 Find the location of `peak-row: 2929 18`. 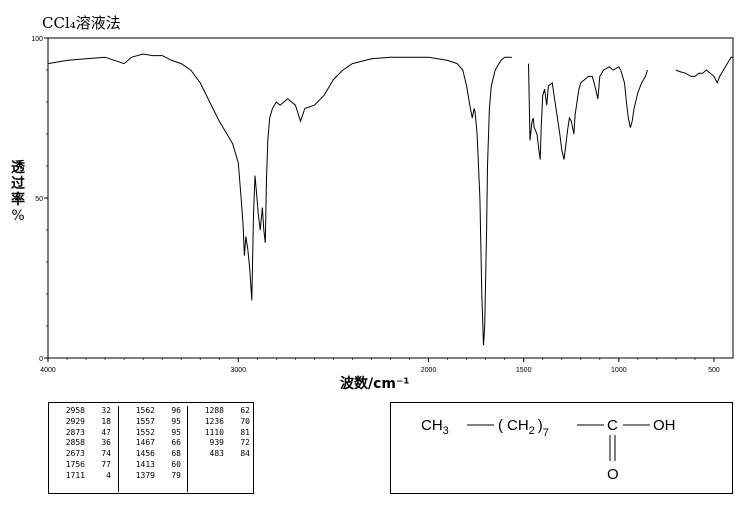

peak-row: 2929 18 is located at coordinates (83, 422).